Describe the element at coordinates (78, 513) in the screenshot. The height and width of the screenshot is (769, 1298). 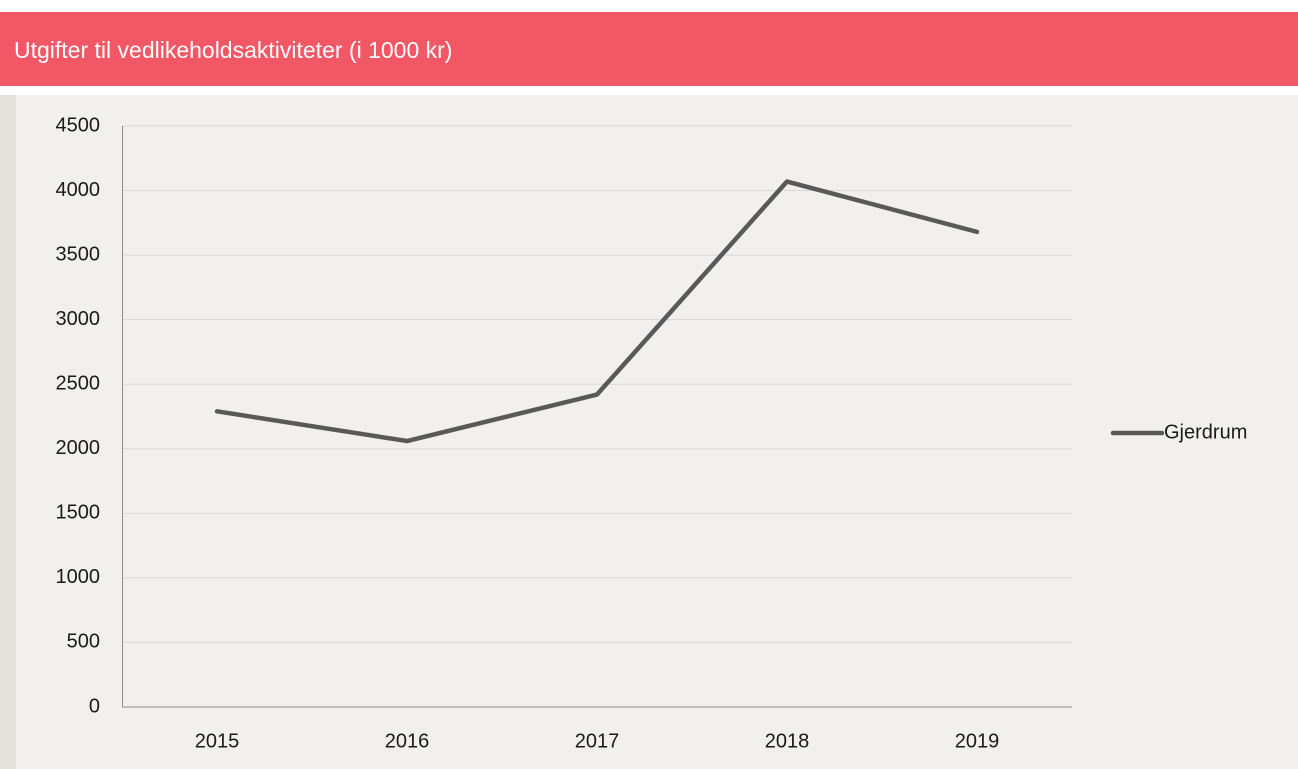
I see `y-tick-label: 1500` at that location.